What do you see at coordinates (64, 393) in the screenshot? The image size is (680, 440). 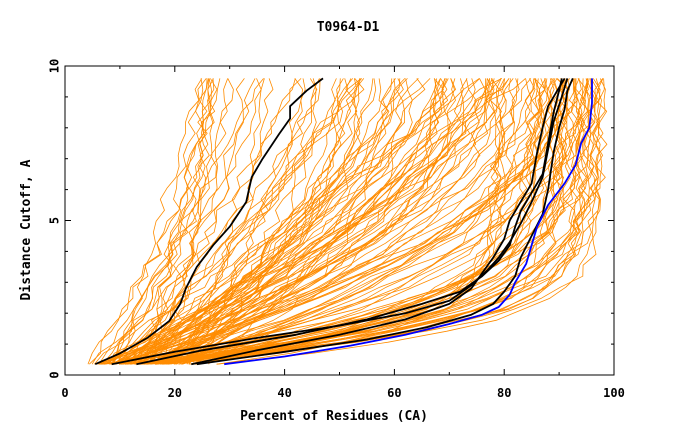 I see `x-tick-label: 0` at bounding box center [64, 393].